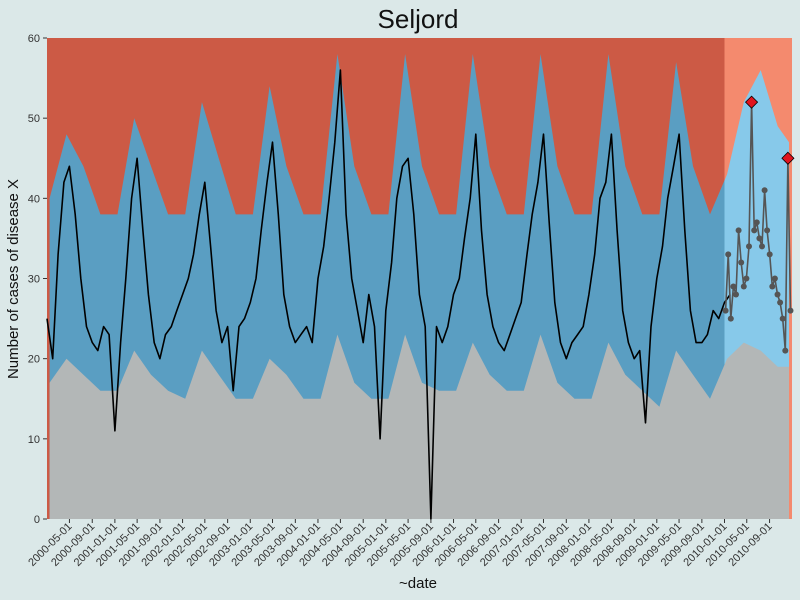 The height and width of the screenshot is (600, 800). What do you see at coordinates (34, 280) in the screenshot?
I see `y-tick-label: 30` at bounding box center [34, 280].